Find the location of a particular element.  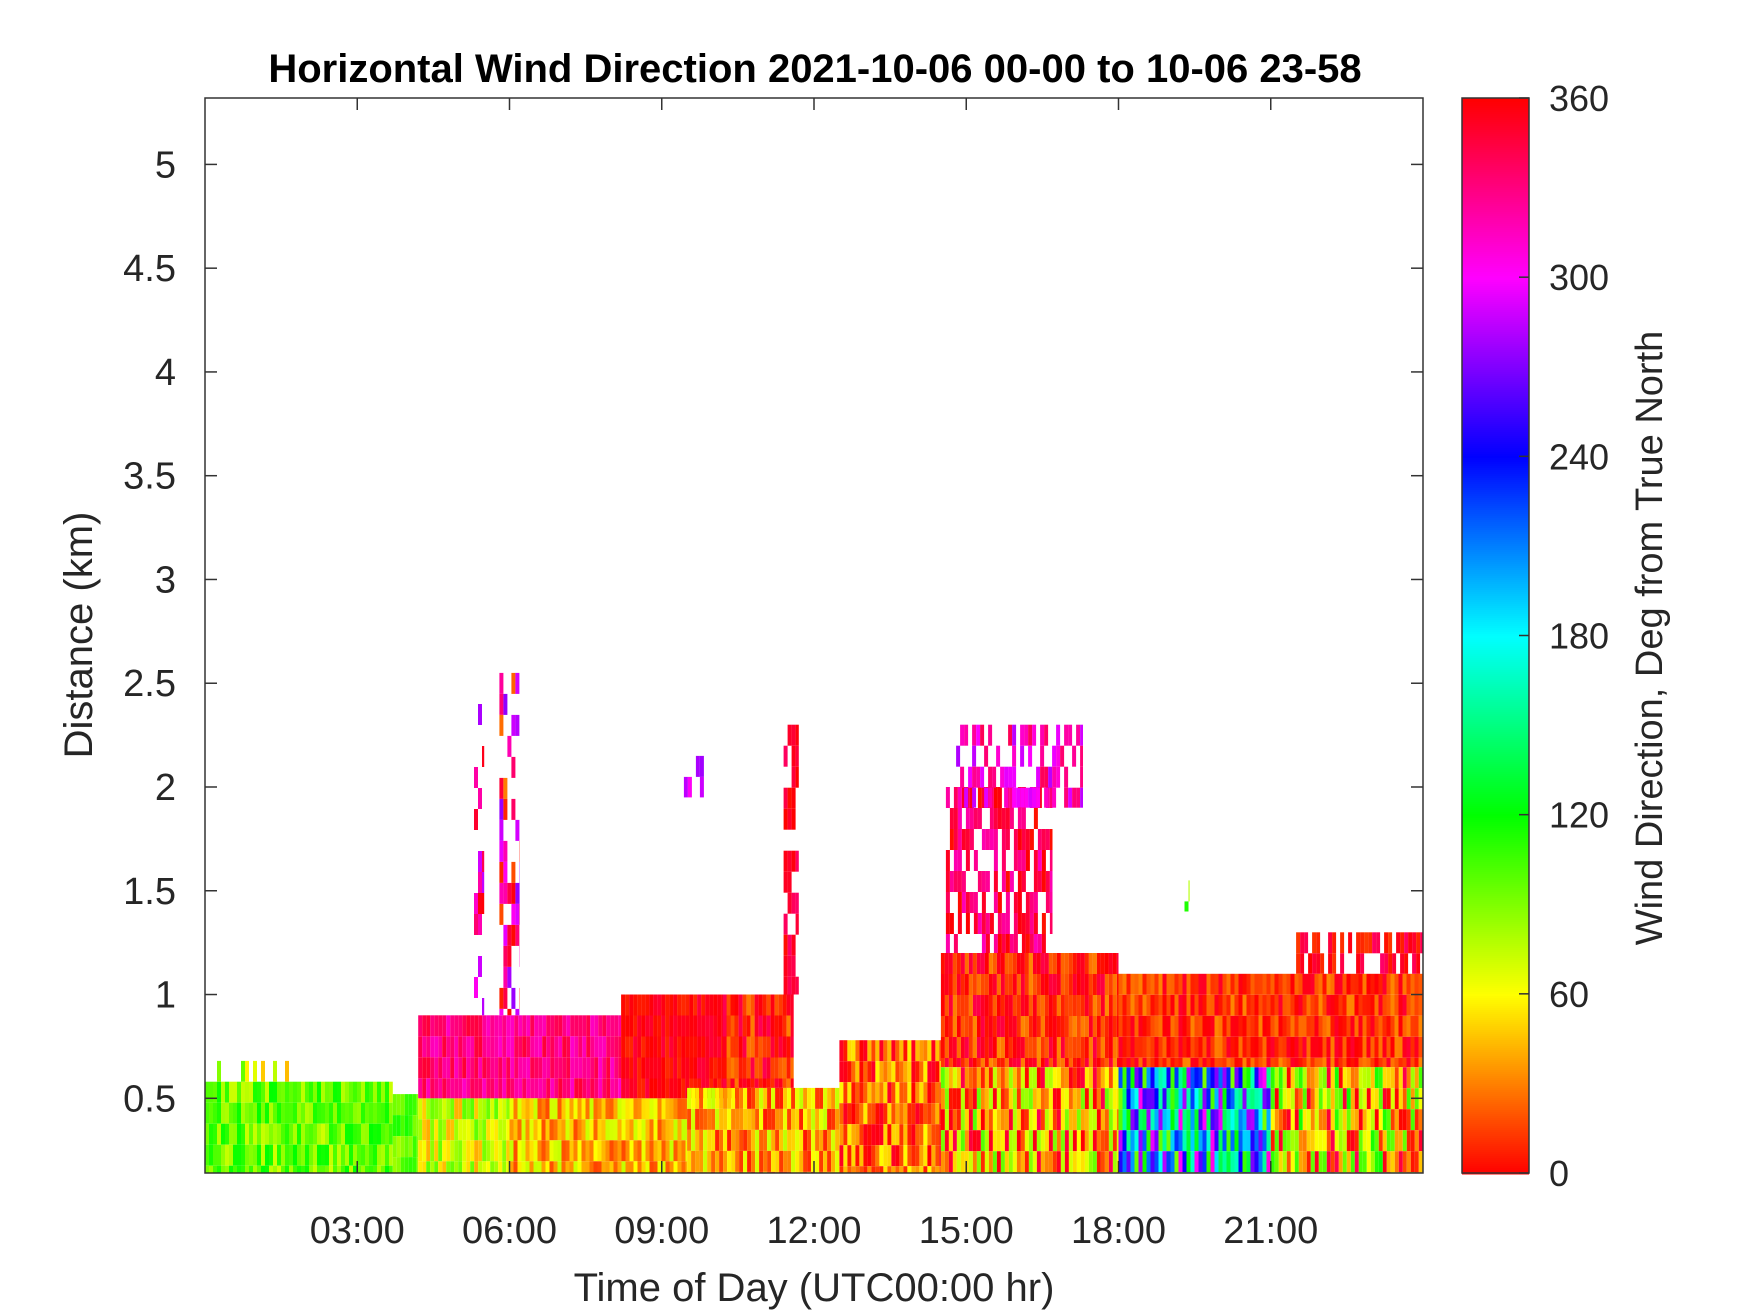

colorbar-label: Wind Direction, Deg from True North is located at coordinates (1650, 638).